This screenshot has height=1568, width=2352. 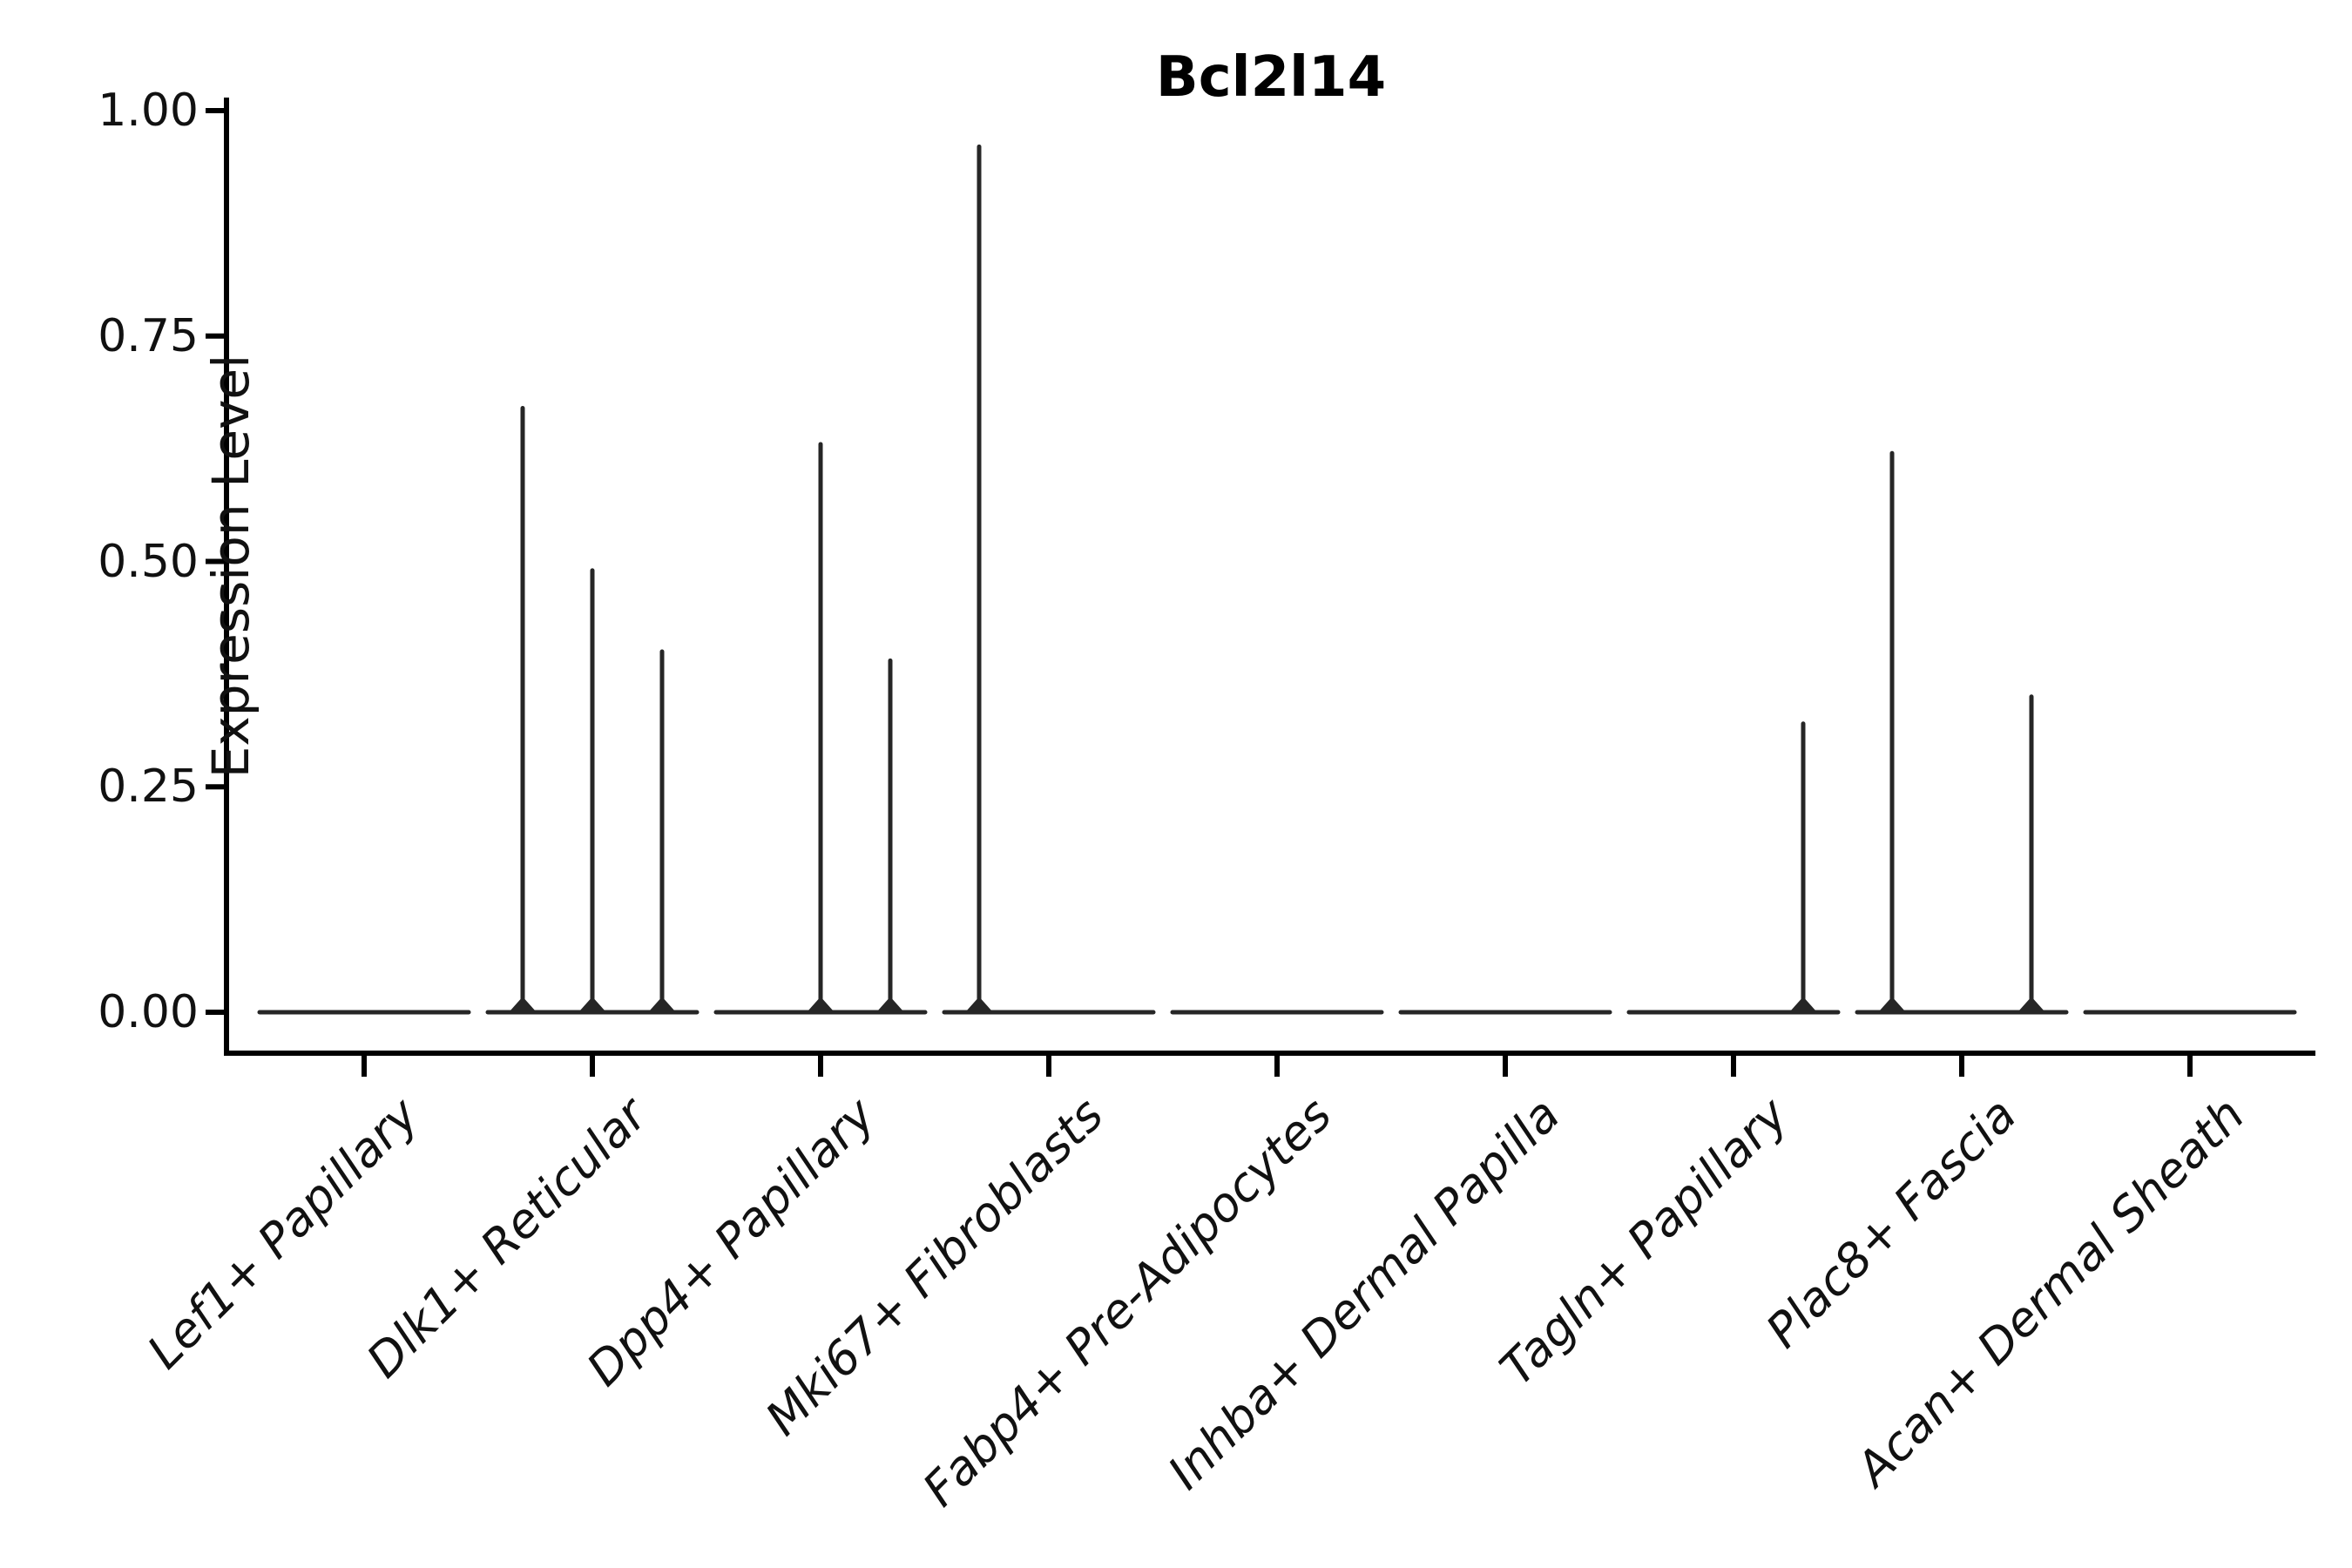 I want to click on plot-title: Bcl2l14, so click(x=1271, y=77).